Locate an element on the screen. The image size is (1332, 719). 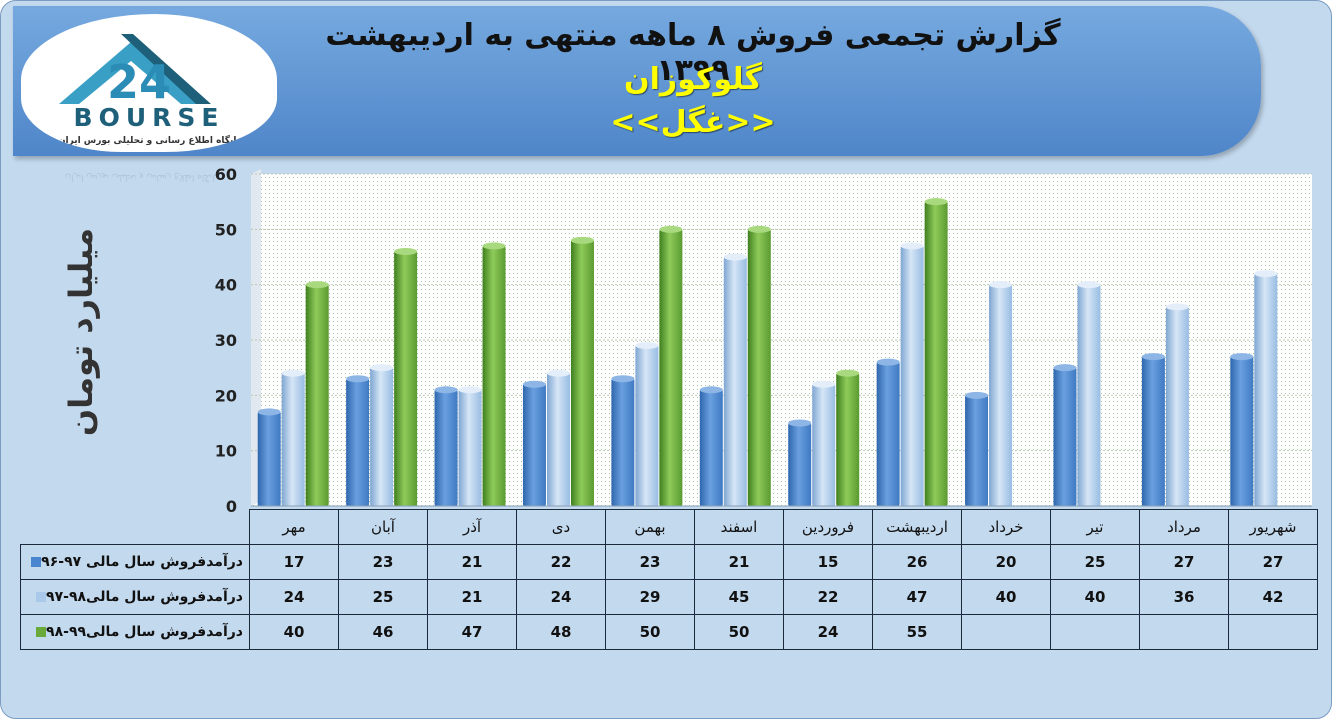
y-tick-label: 10 is located at coordinates (226, 451).